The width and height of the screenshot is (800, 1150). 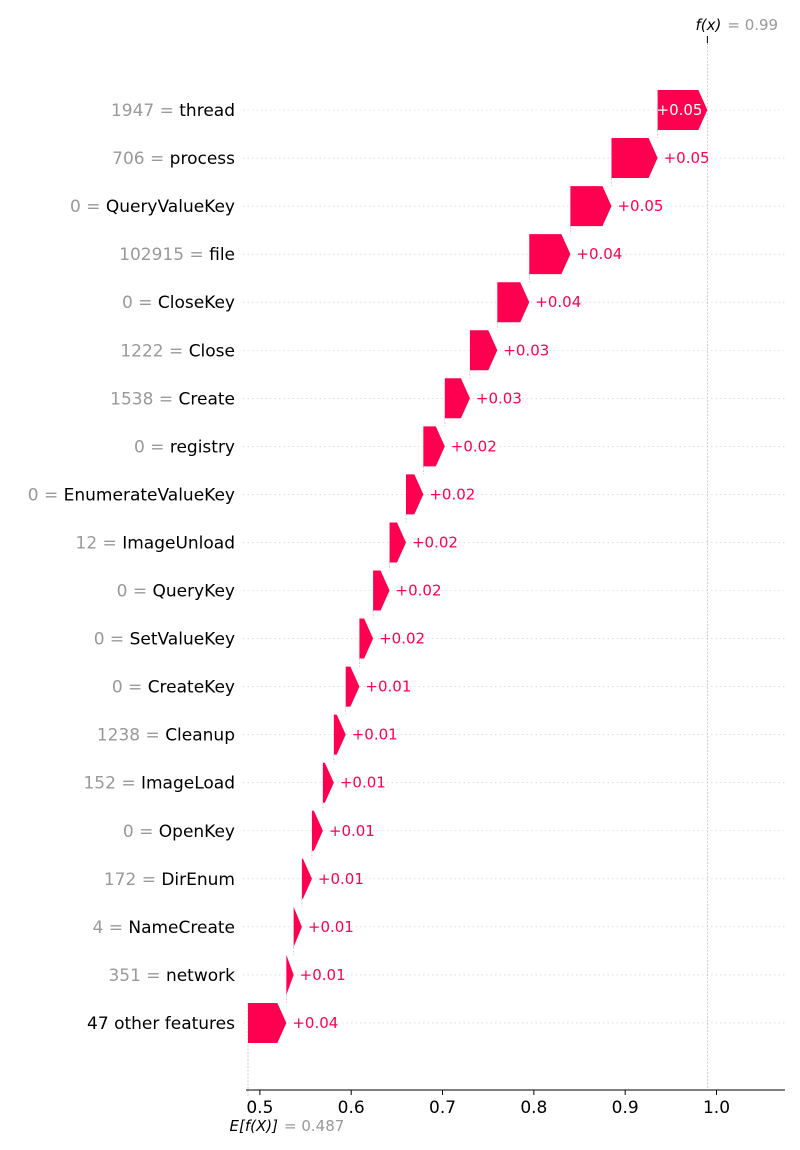 I want to click on feature-label: 0 = CloseKey, so click(x=178, y=303).